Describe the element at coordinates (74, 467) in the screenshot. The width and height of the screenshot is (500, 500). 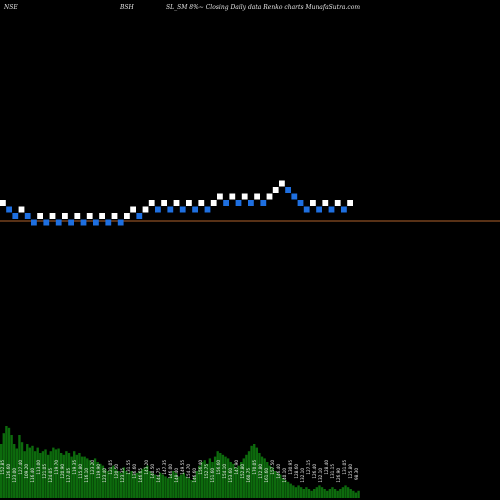
I see `volume-label: 119.35` at that location.